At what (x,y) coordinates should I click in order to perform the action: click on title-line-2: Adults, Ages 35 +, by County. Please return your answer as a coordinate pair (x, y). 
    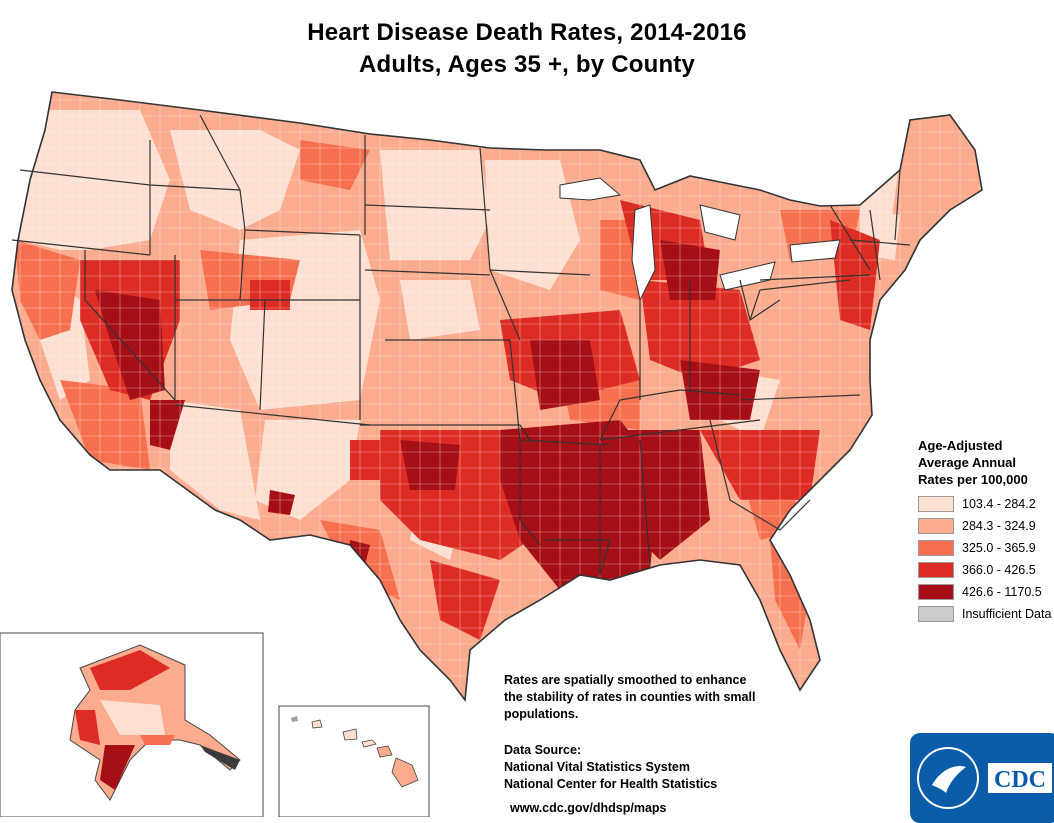
    Looking at the image, I should click on (527, 64).